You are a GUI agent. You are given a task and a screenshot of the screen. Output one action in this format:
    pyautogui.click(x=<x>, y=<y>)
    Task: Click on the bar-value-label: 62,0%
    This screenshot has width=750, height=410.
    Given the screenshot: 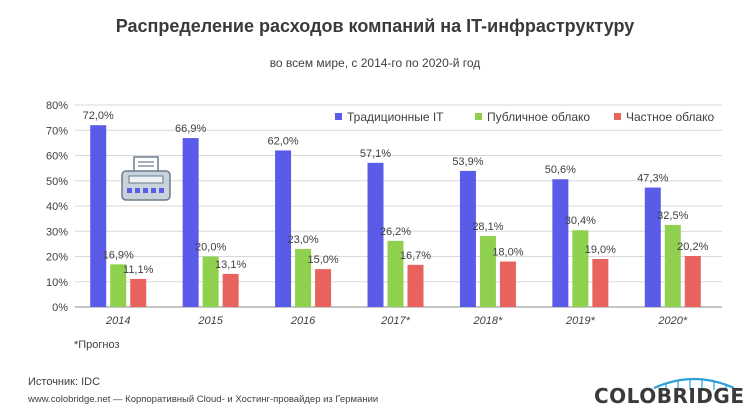 What is the action you would take?
    pyautogui.click(x=282, y=141)
    